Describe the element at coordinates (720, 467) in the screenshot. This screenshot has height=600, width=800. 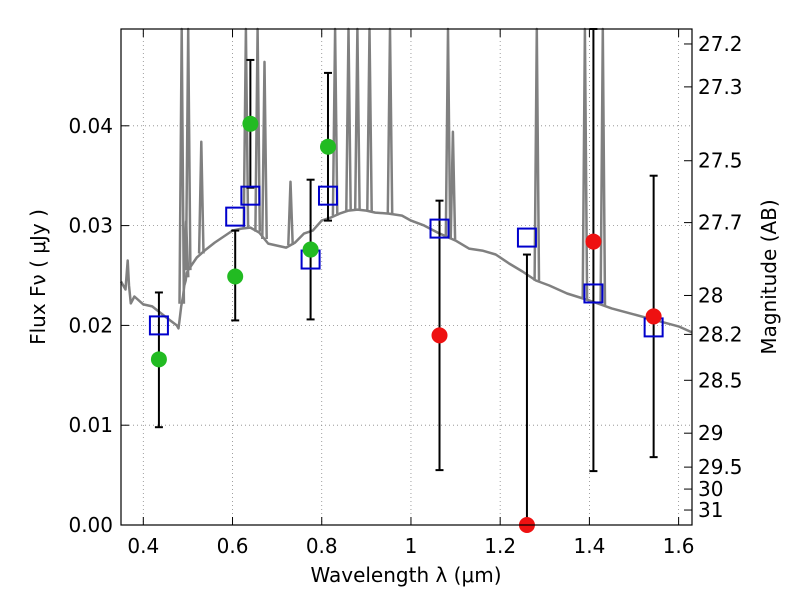
I see `mag-tick-label: 29.5` at that location.